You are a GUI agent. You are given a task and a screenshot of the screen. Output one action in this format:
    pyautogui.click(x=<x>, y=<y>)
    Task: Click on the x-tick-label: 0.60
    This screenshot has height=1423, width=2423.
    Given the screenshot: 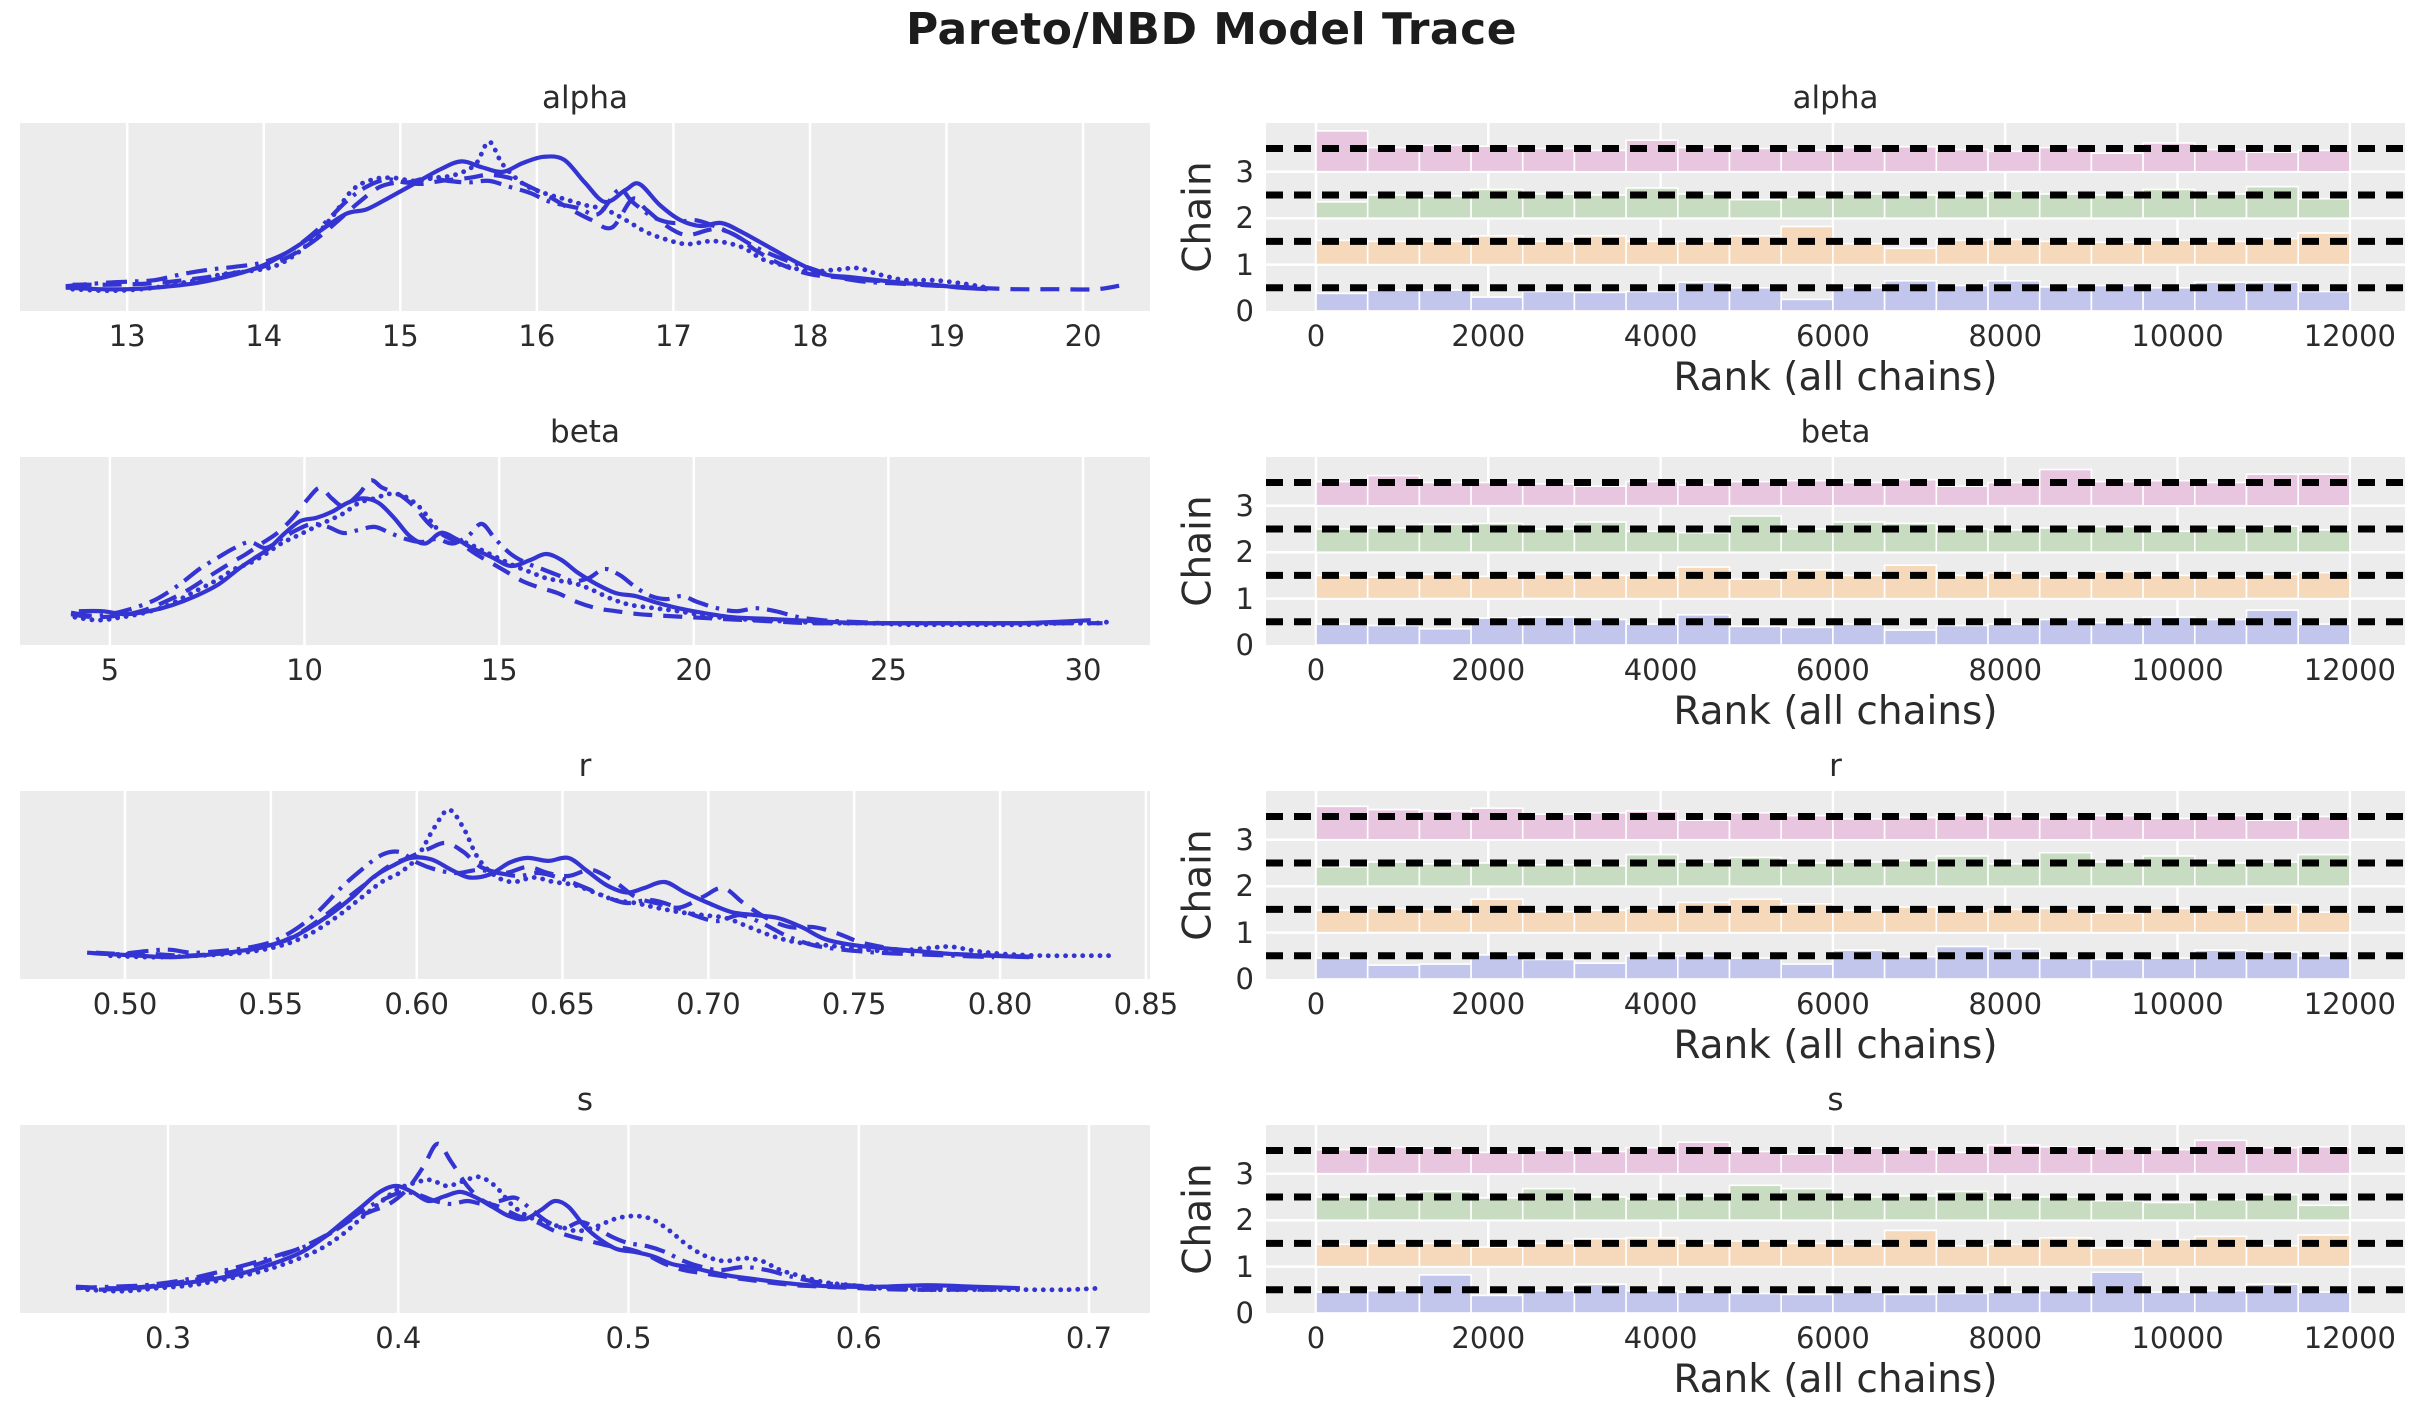 What is the action you would take?
    pyautogui.click(x=416, y=1004)
    